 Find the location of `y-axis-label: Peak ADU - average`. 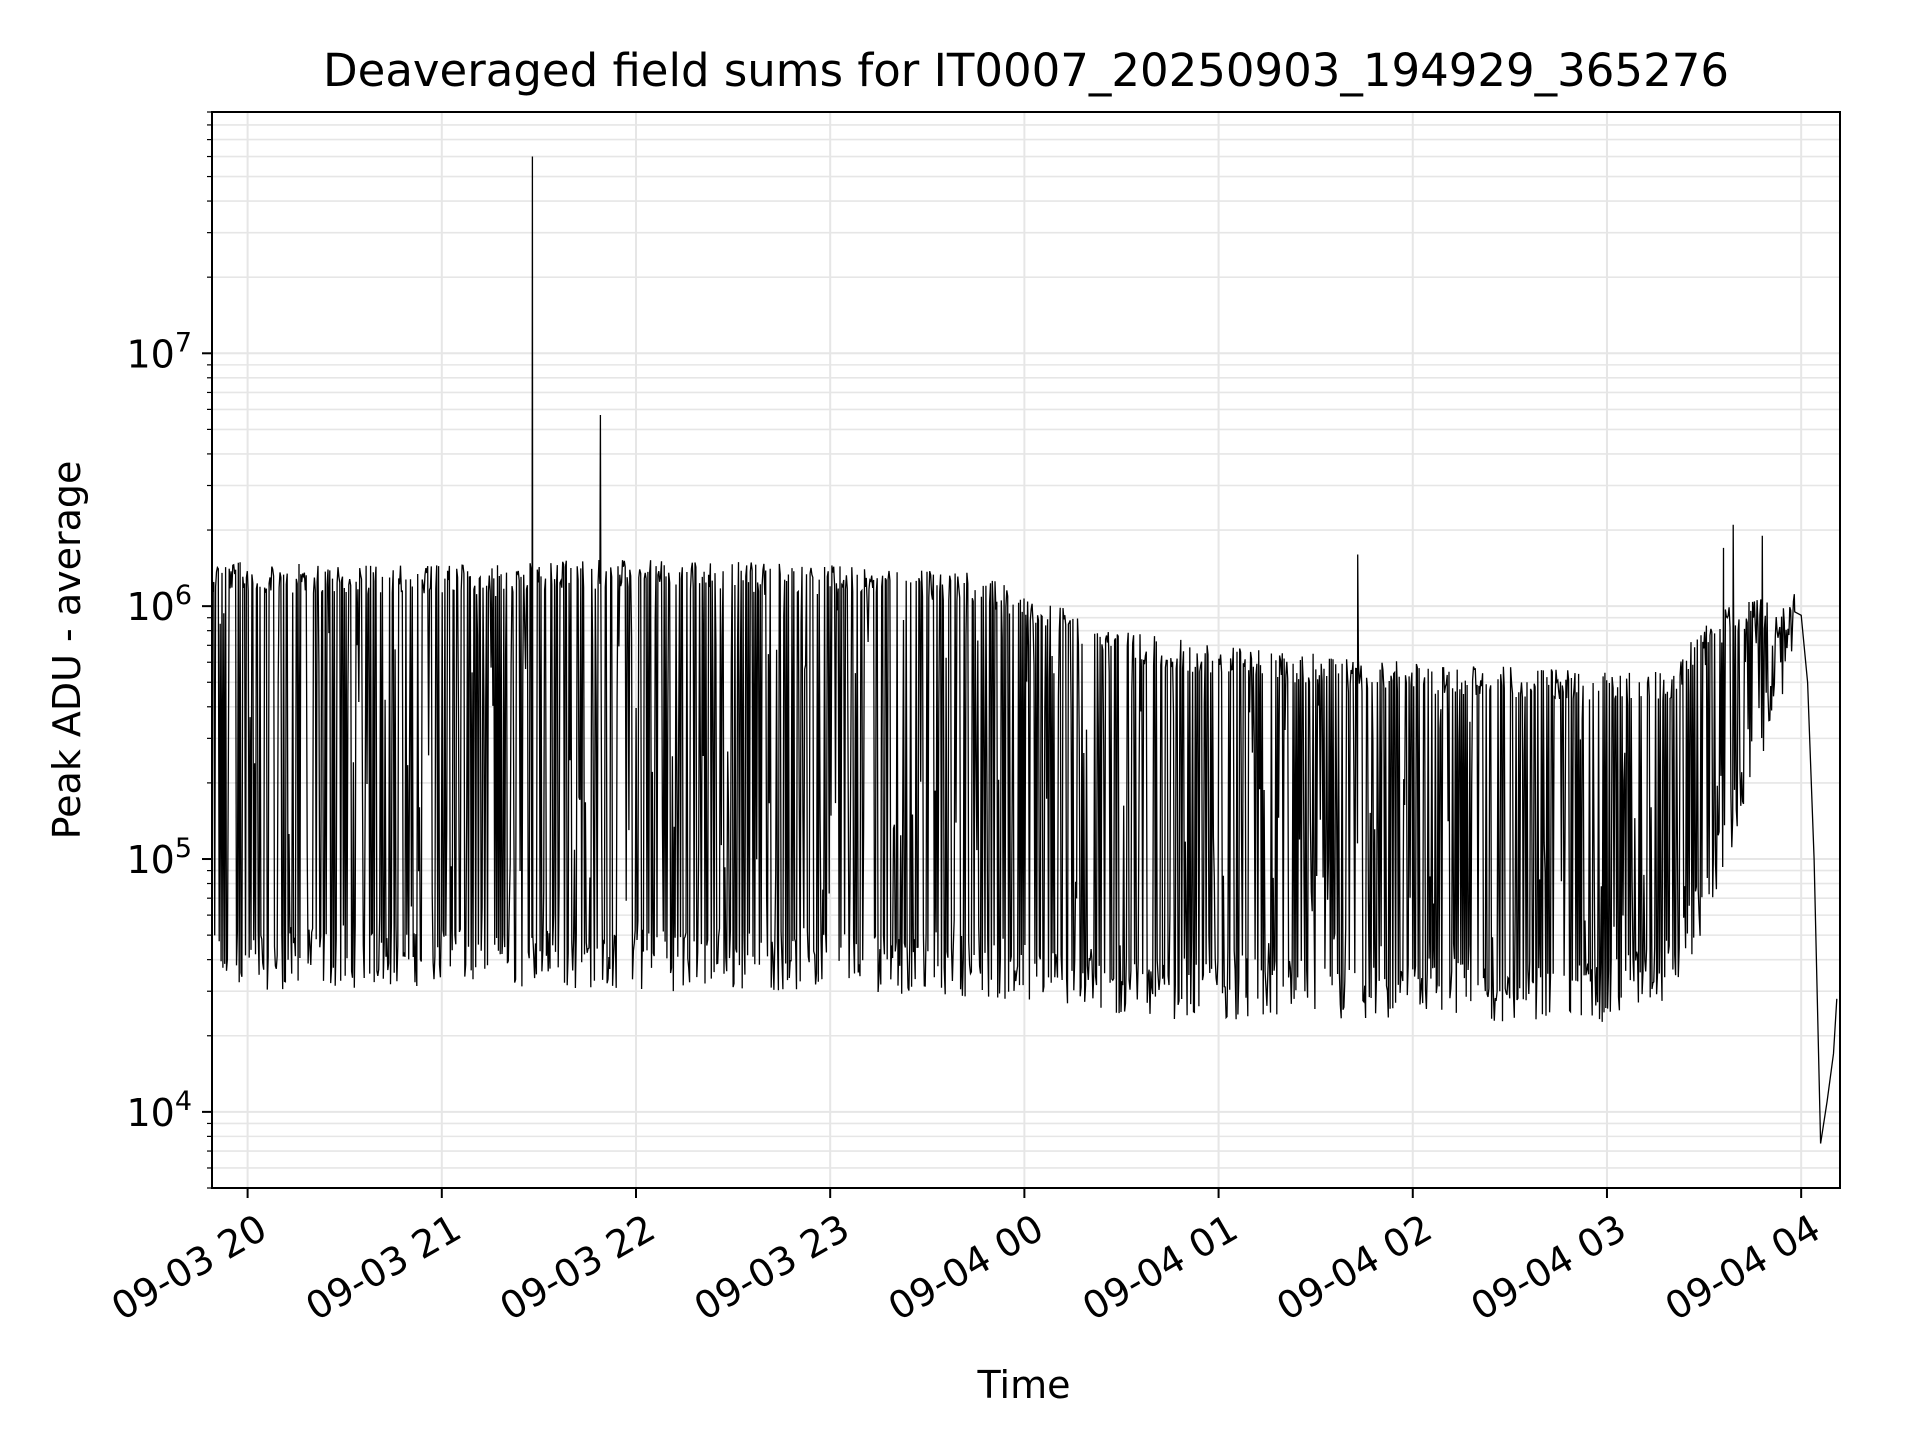

y-axis-label: Peak ADU - average is located at coordinates (67, 650).